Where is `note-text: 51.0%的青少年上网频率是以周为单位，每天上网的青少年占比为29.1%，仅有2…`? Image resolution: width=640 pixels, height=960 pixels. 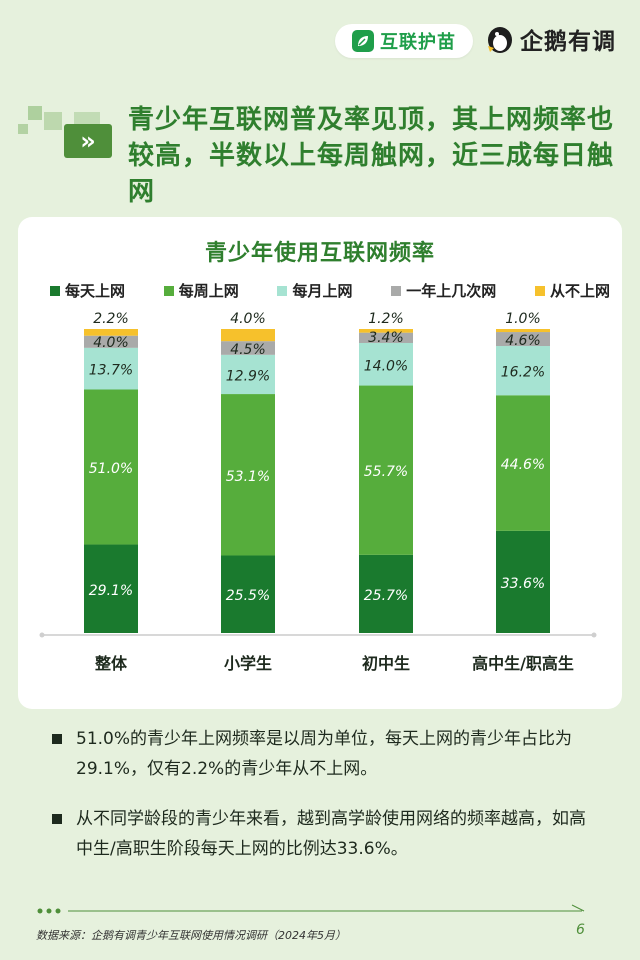 note-text: 51.0%的青少年上网频率是以周为单位，每天上网的青少年占比为29.1%，仅有2… is located at coordinates (324, 754).